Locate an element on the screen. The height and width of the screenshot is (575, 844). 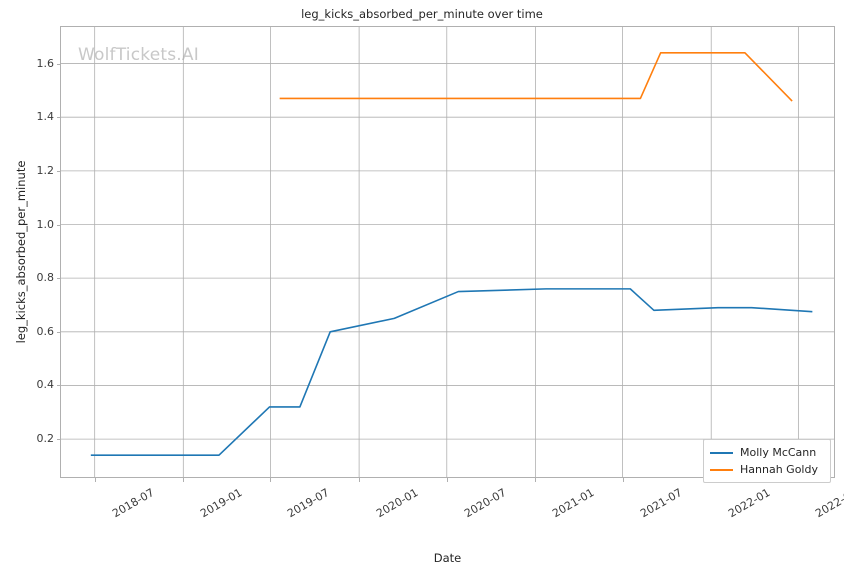
chart-legend: Molly McCann Hannah Goldy is located at coordinates (767, 461).